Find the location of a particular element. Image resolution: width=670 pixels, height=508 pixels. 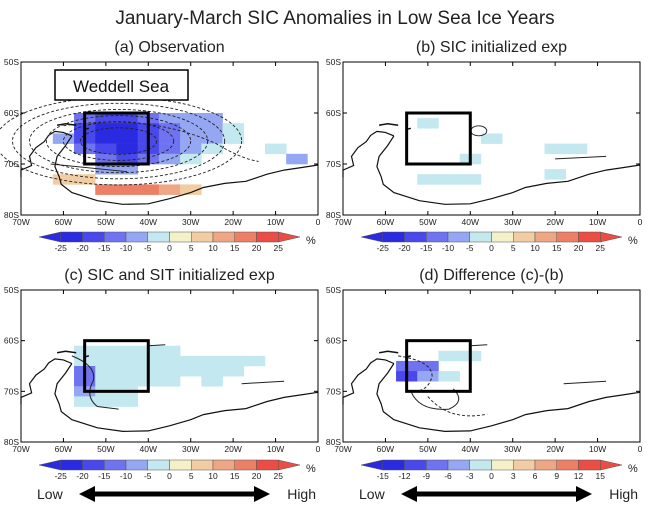

panel-title: (c) SIC and SIT initialized exp is located at coordinates (169, 275).